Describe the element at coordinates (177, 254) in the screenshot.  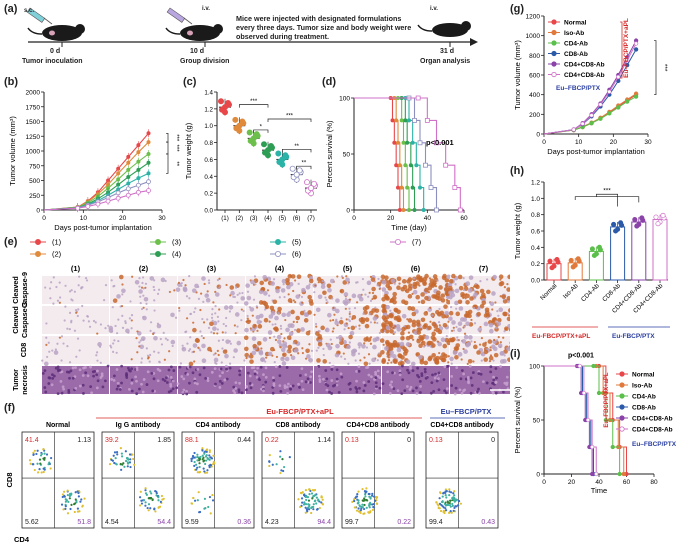
I see `legend-label: (4)` at that location.